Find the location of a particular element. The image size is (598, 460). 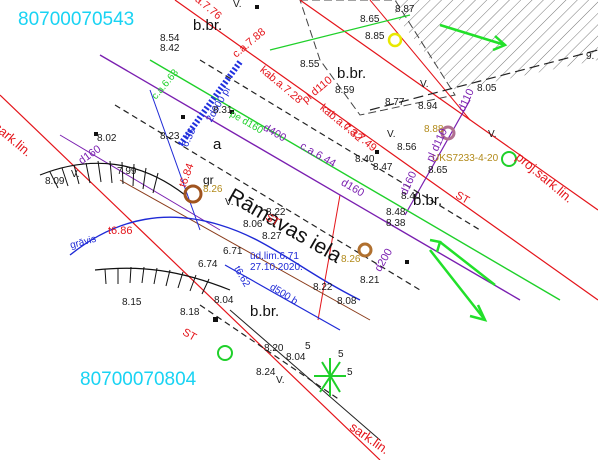

v-label-1: V. is located at coordinates (237, 5).